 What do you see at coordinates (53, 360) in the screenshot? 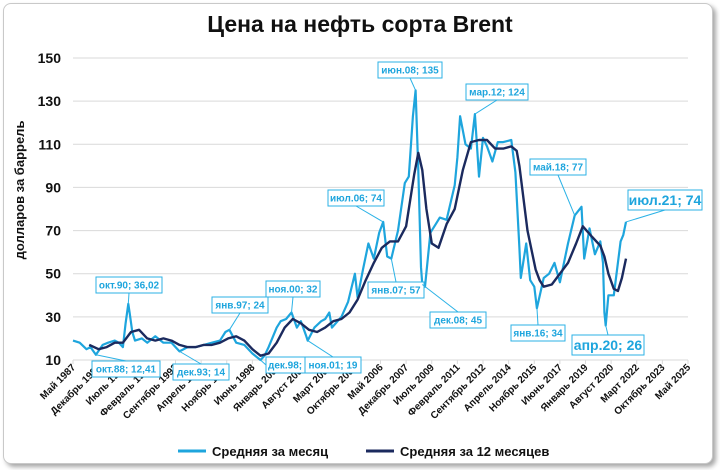
I see `y-tick-label: 10` at bounding box center [53, 360].